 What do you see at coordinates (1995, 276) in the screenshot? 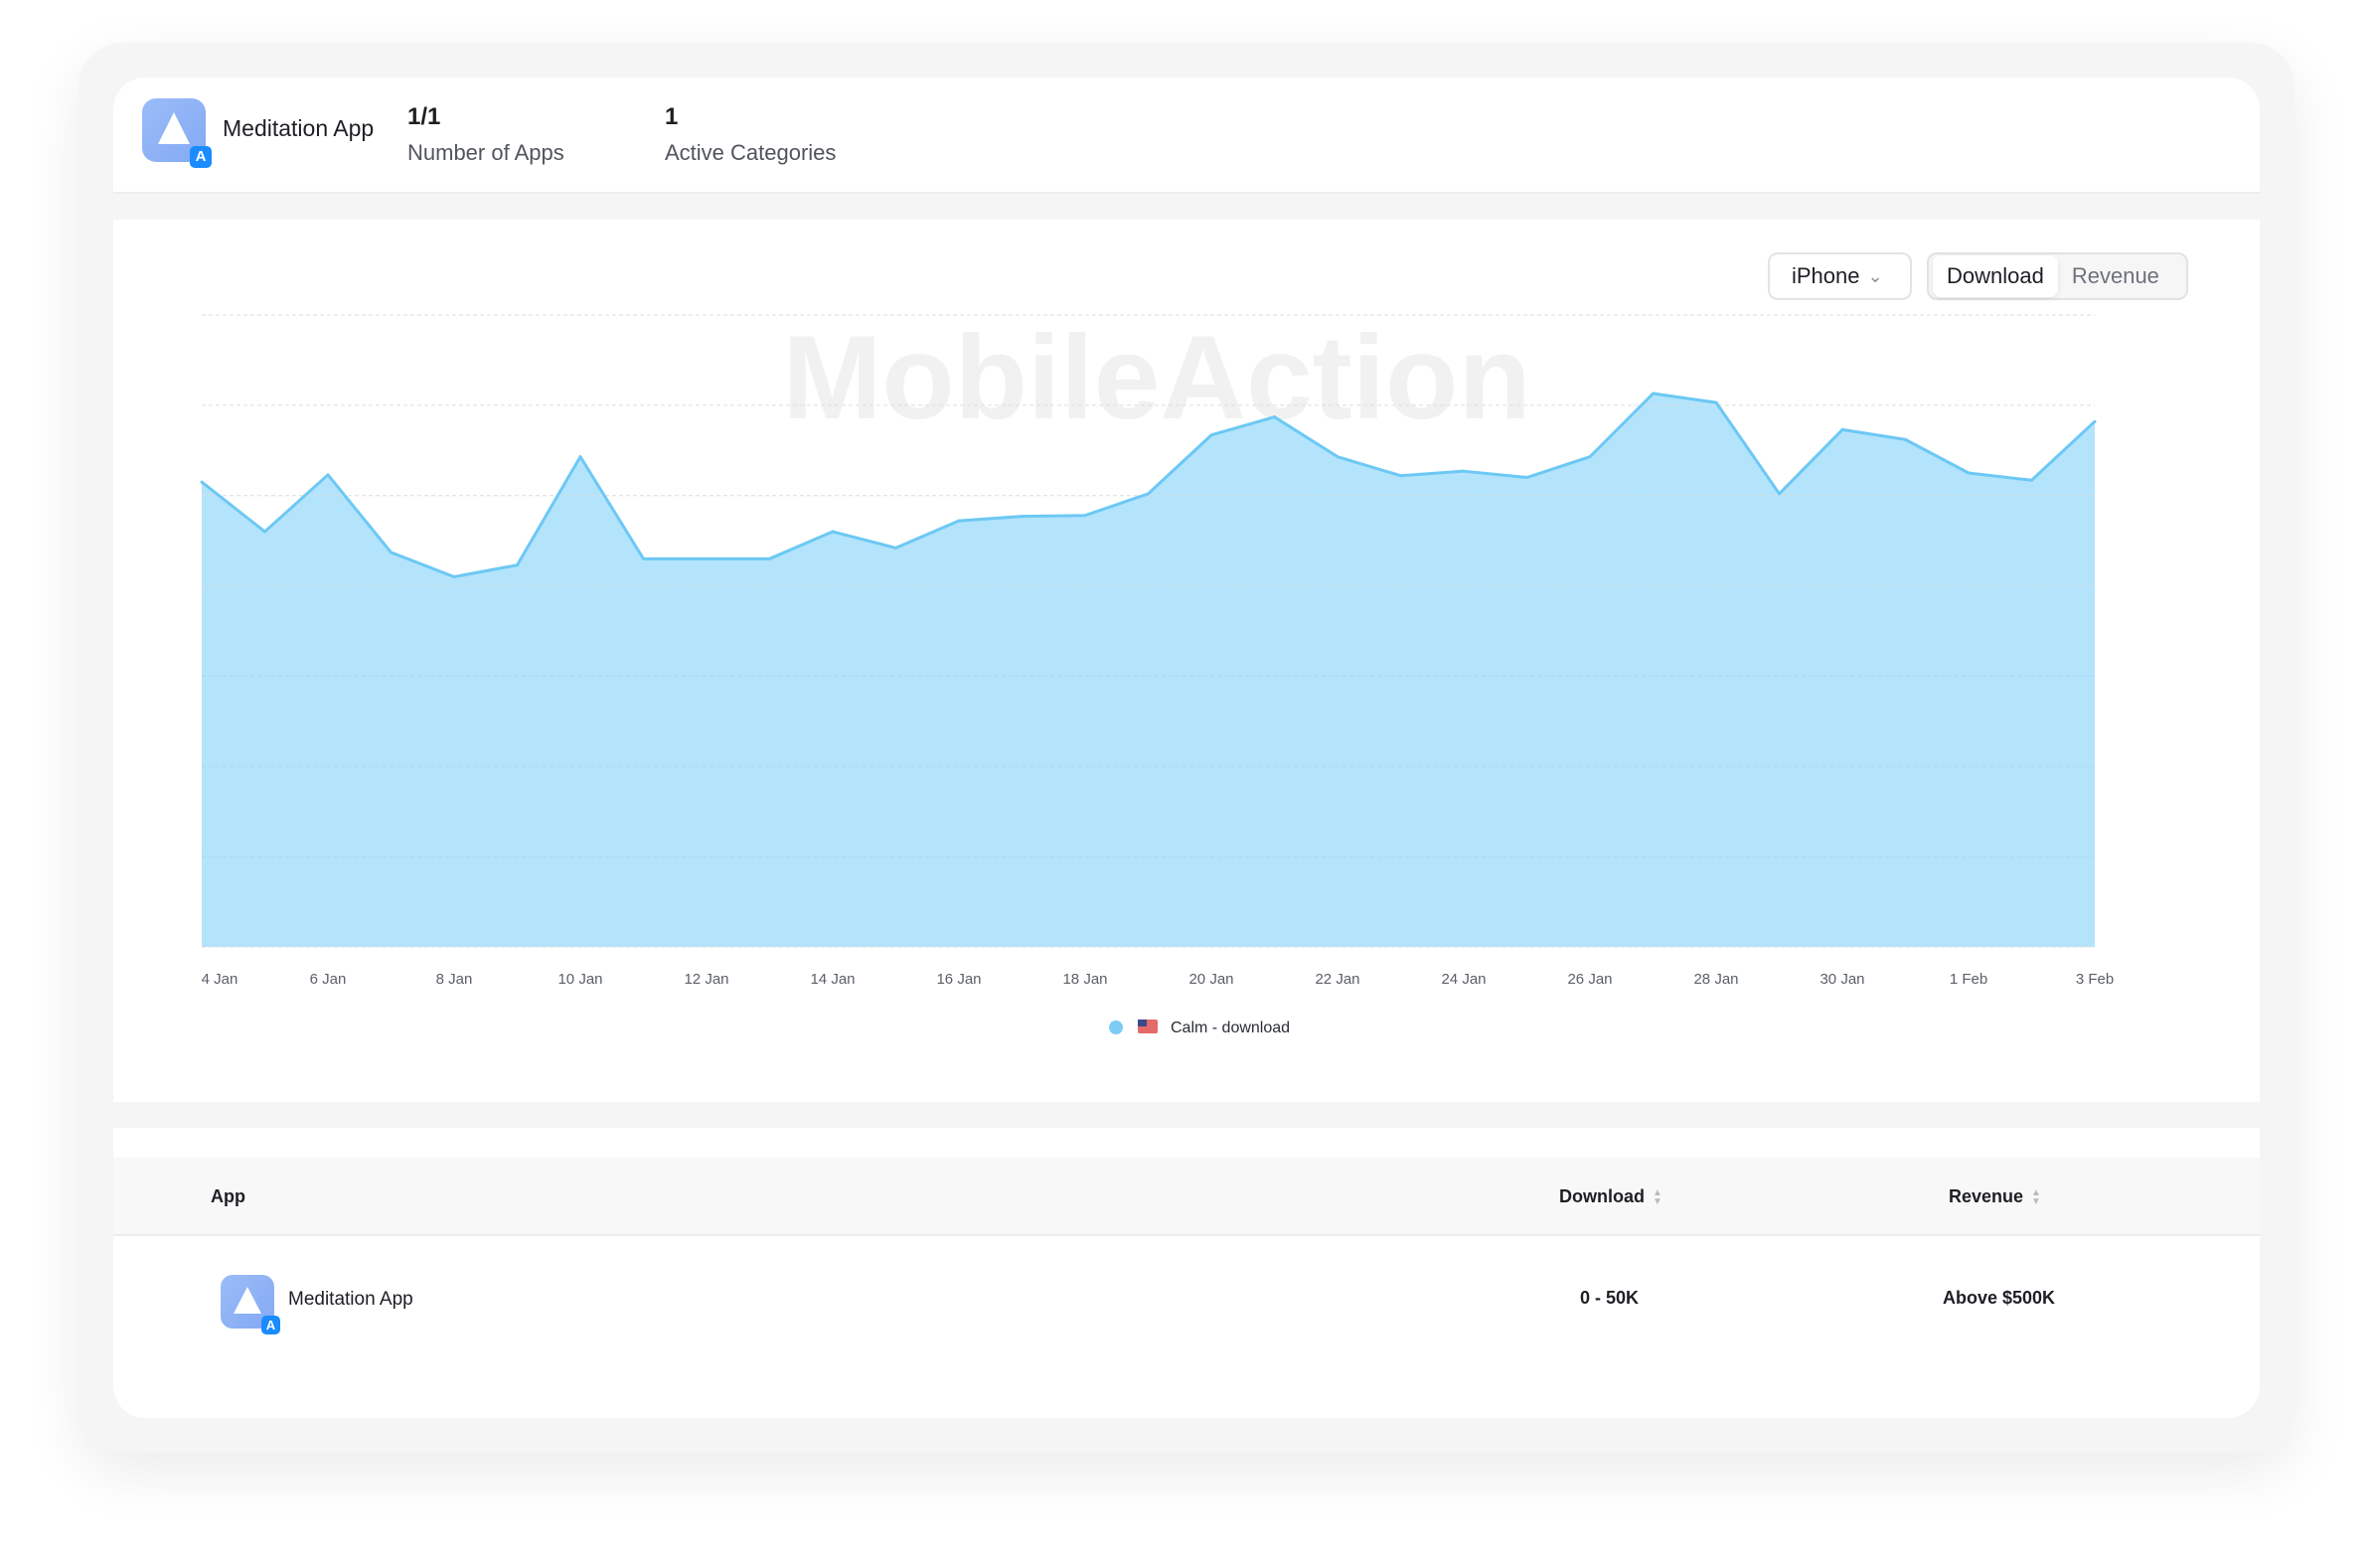
I see `toggle-download: Download` at bounding box center [1995, 276].